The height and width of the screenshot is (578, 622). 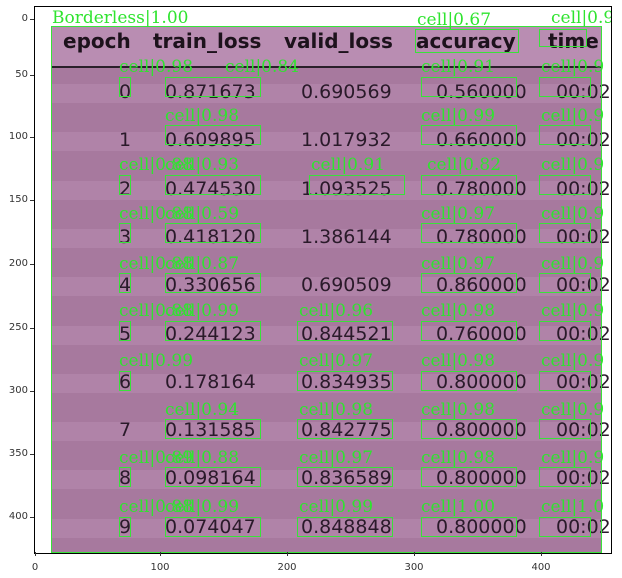 I want to click on table-cell-valid-loss: 1.386144, so click(x=346, y=236).